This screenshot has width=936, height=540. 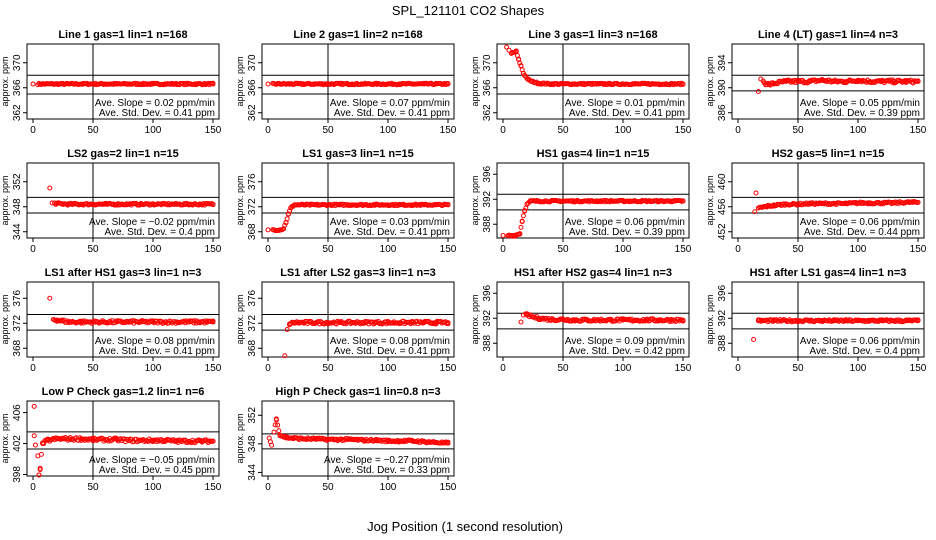 I want to click on y-tick-label: 402, so click(x=17, y=443).